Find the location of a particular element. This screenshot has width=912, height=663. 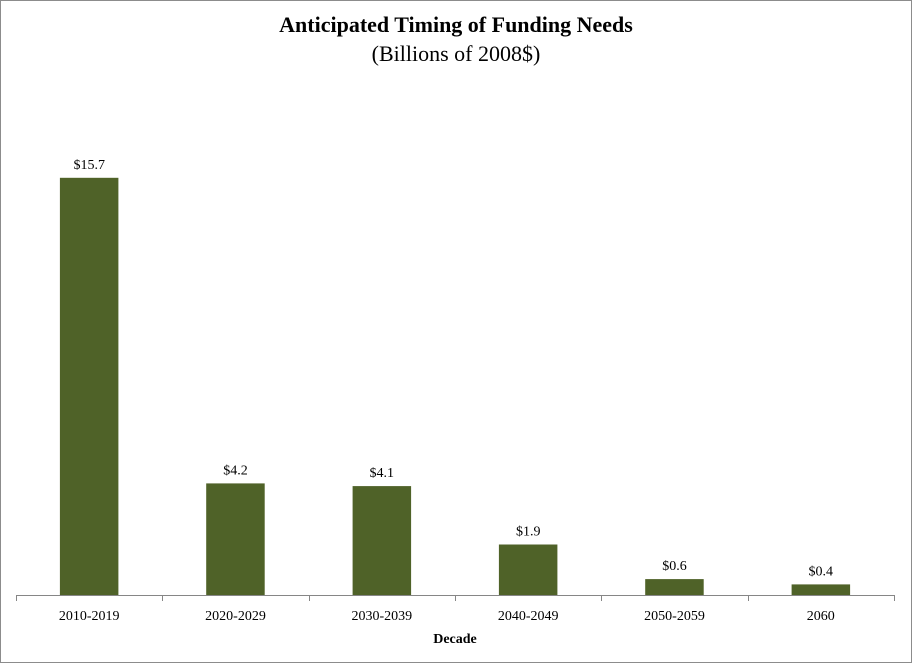

data-label-2040-2049: $1.9 is located at coordinates (528, 532).